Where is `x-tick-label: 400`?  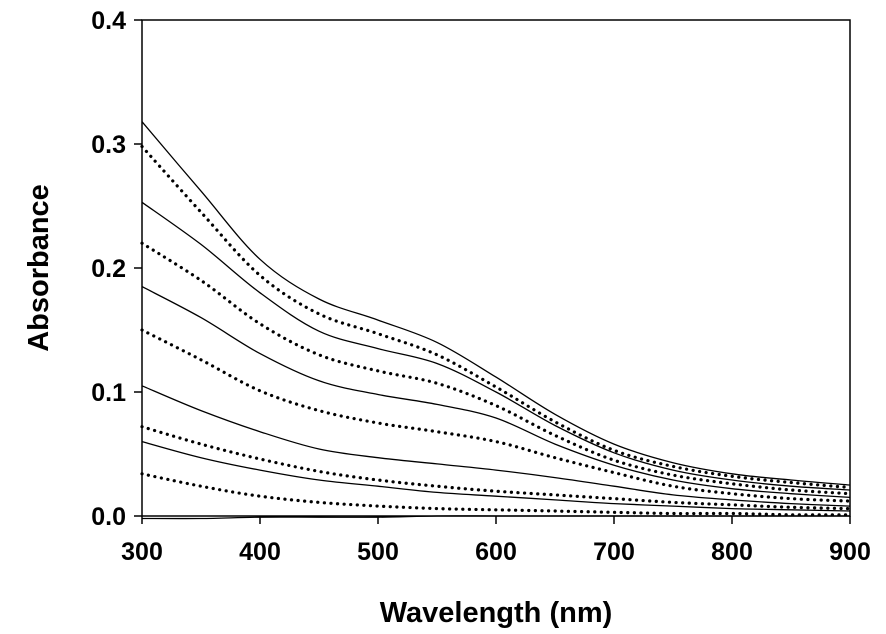 x-tick-label: 400 is located at coordinates (260, 552).